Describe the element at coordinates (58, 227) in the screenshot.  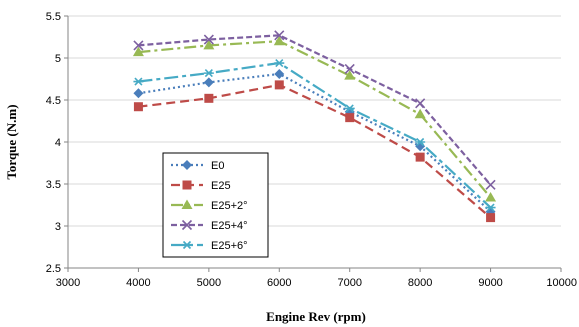
I see `y-tick-label: 3` at that location.